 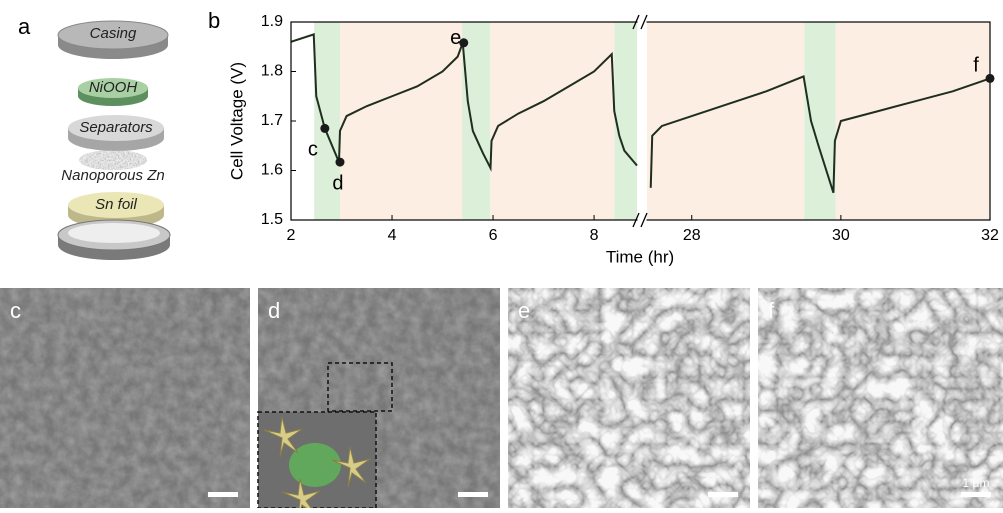 What do you see at coordinates (15, 310) in the screenshot?
I see `panel-label: c` at bounding box center [15, 310].